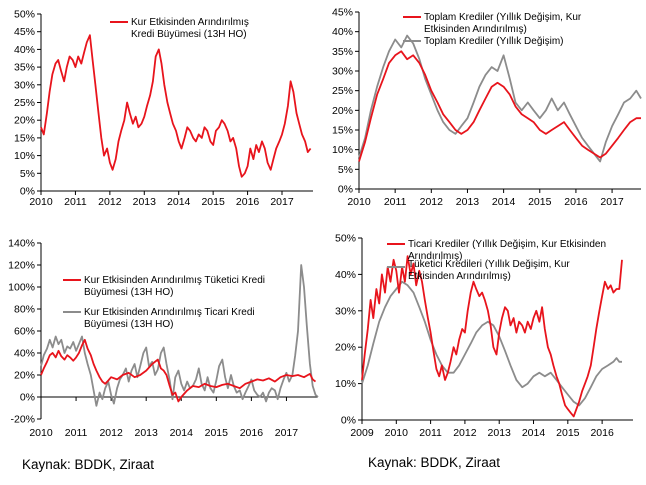 The height and width of the screenshot is (485, 646). What do you see at coordinates (21, 266) in the screenshot?
I see `y-tick-label: 120%` at bounding box center [21, 266].